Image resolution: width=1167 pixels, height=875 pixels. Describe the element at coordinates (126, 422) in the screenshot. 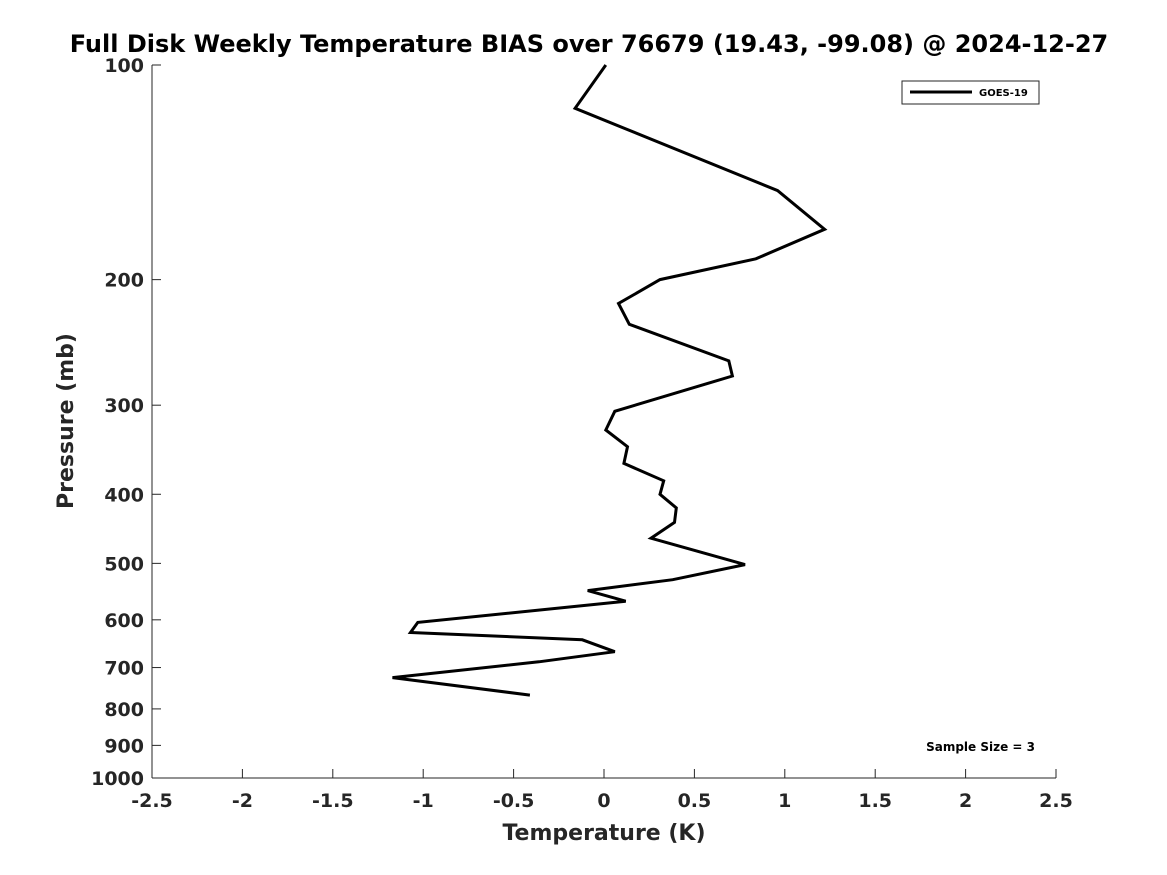

I see `y-axis-ticks: 100 200 300 400 500 600 700 800 900 1000` at that location.